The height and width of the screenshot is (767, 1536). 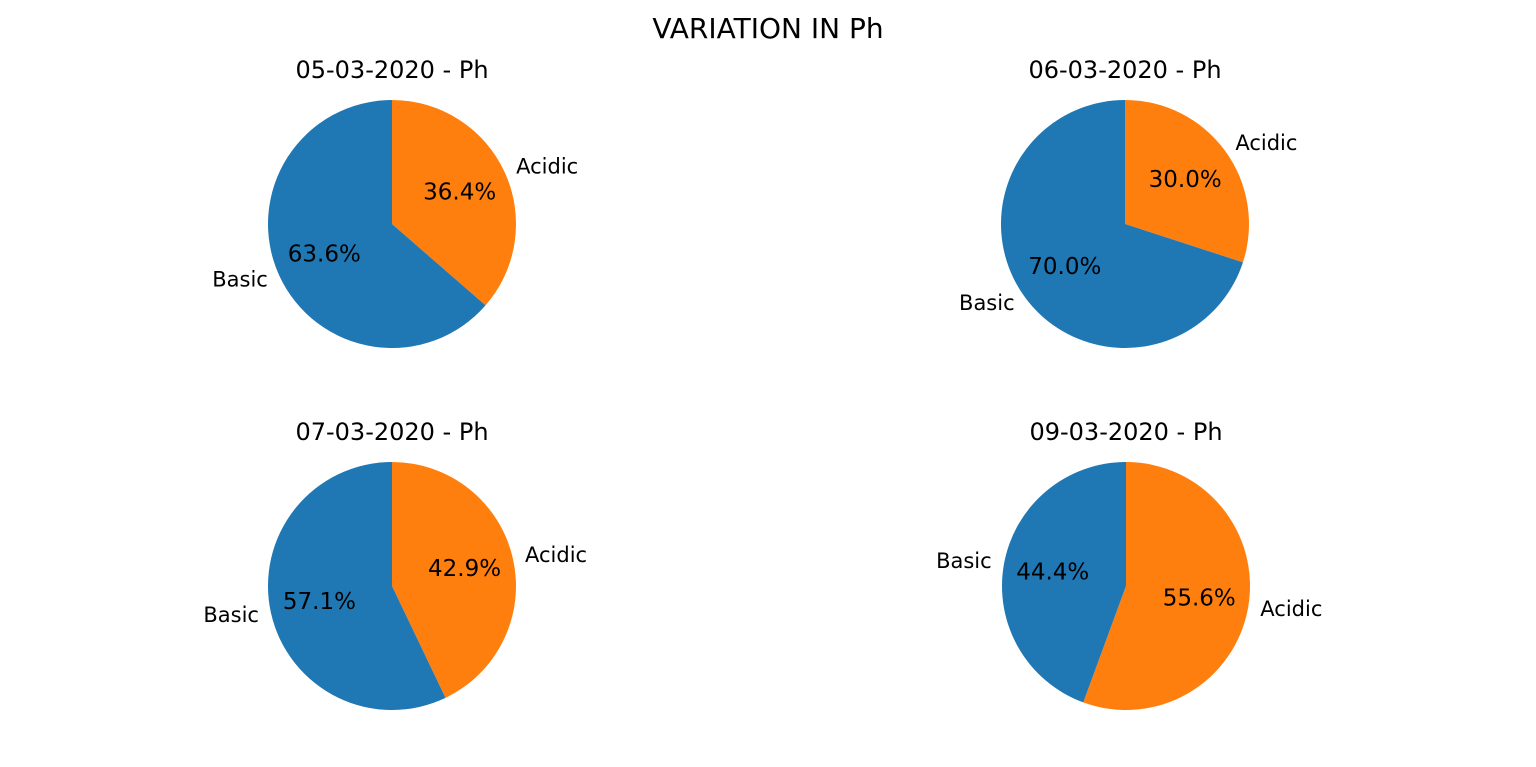 What do you see at coordinates (1052, 572) in the screenshot?
I see `slice-percent-label: 44.4%` at bounding box center [1052, 572].